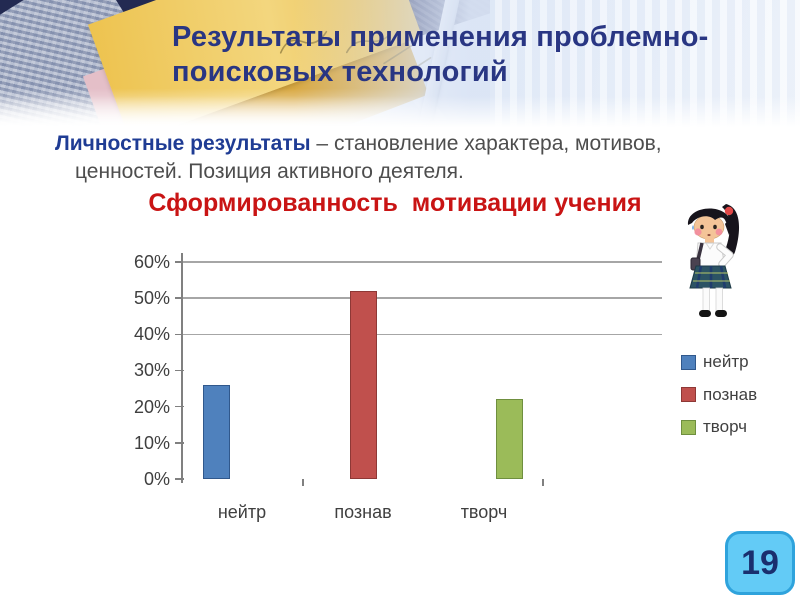  What do you see at coordinates (151, 370) in the screenshot?
I see `y-axis-label: 30%` at bounding box center [151, 370].